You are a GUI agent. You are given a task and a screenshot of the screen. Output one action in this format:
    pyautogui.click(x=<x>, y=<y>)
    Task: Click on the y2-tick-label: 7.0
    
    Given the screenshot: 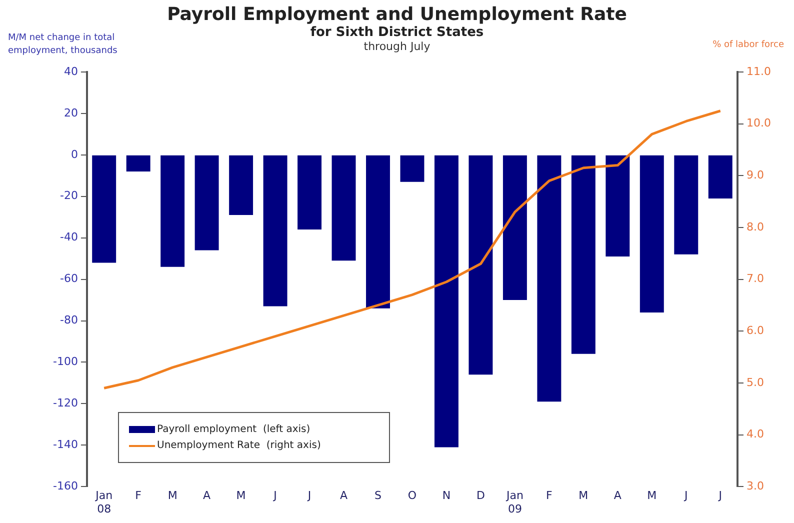 What is the action you would take?
    pyautogui.click(x=755, y=279)
    